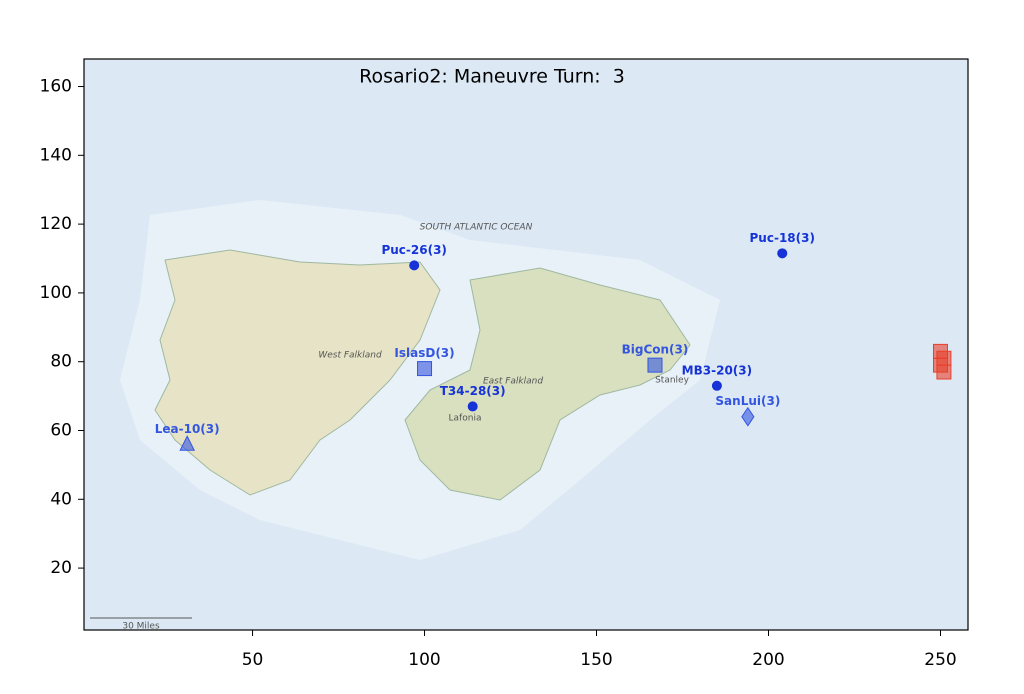  I want to click on y-tick-label: 100, so click(56, 293).